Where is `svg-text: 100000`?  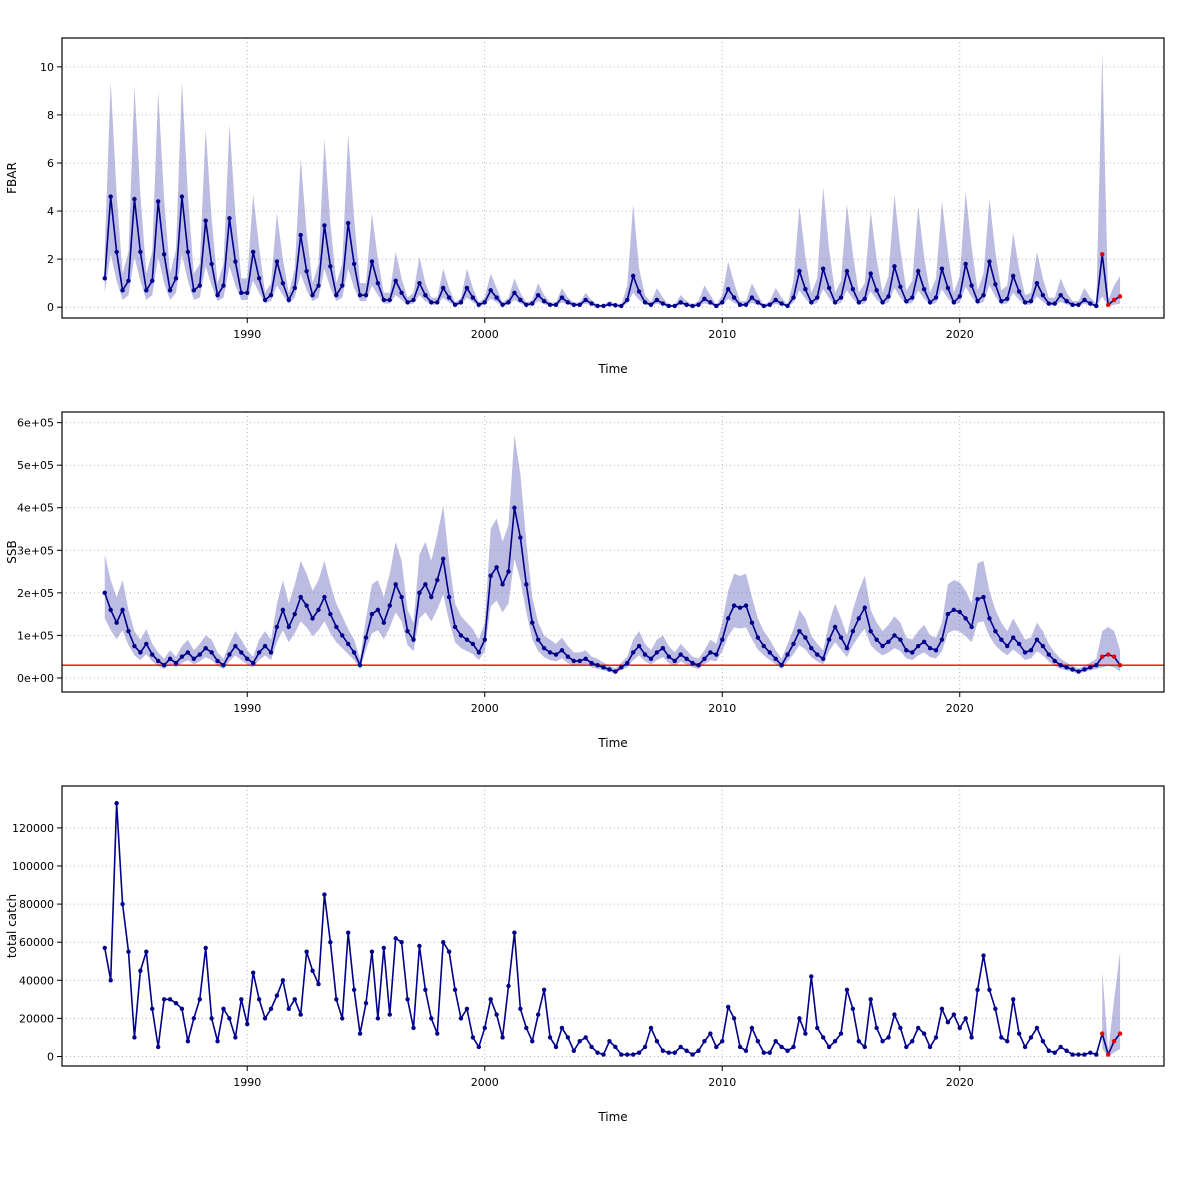
svg-text: 100000 is located at coordinates (33, 866).